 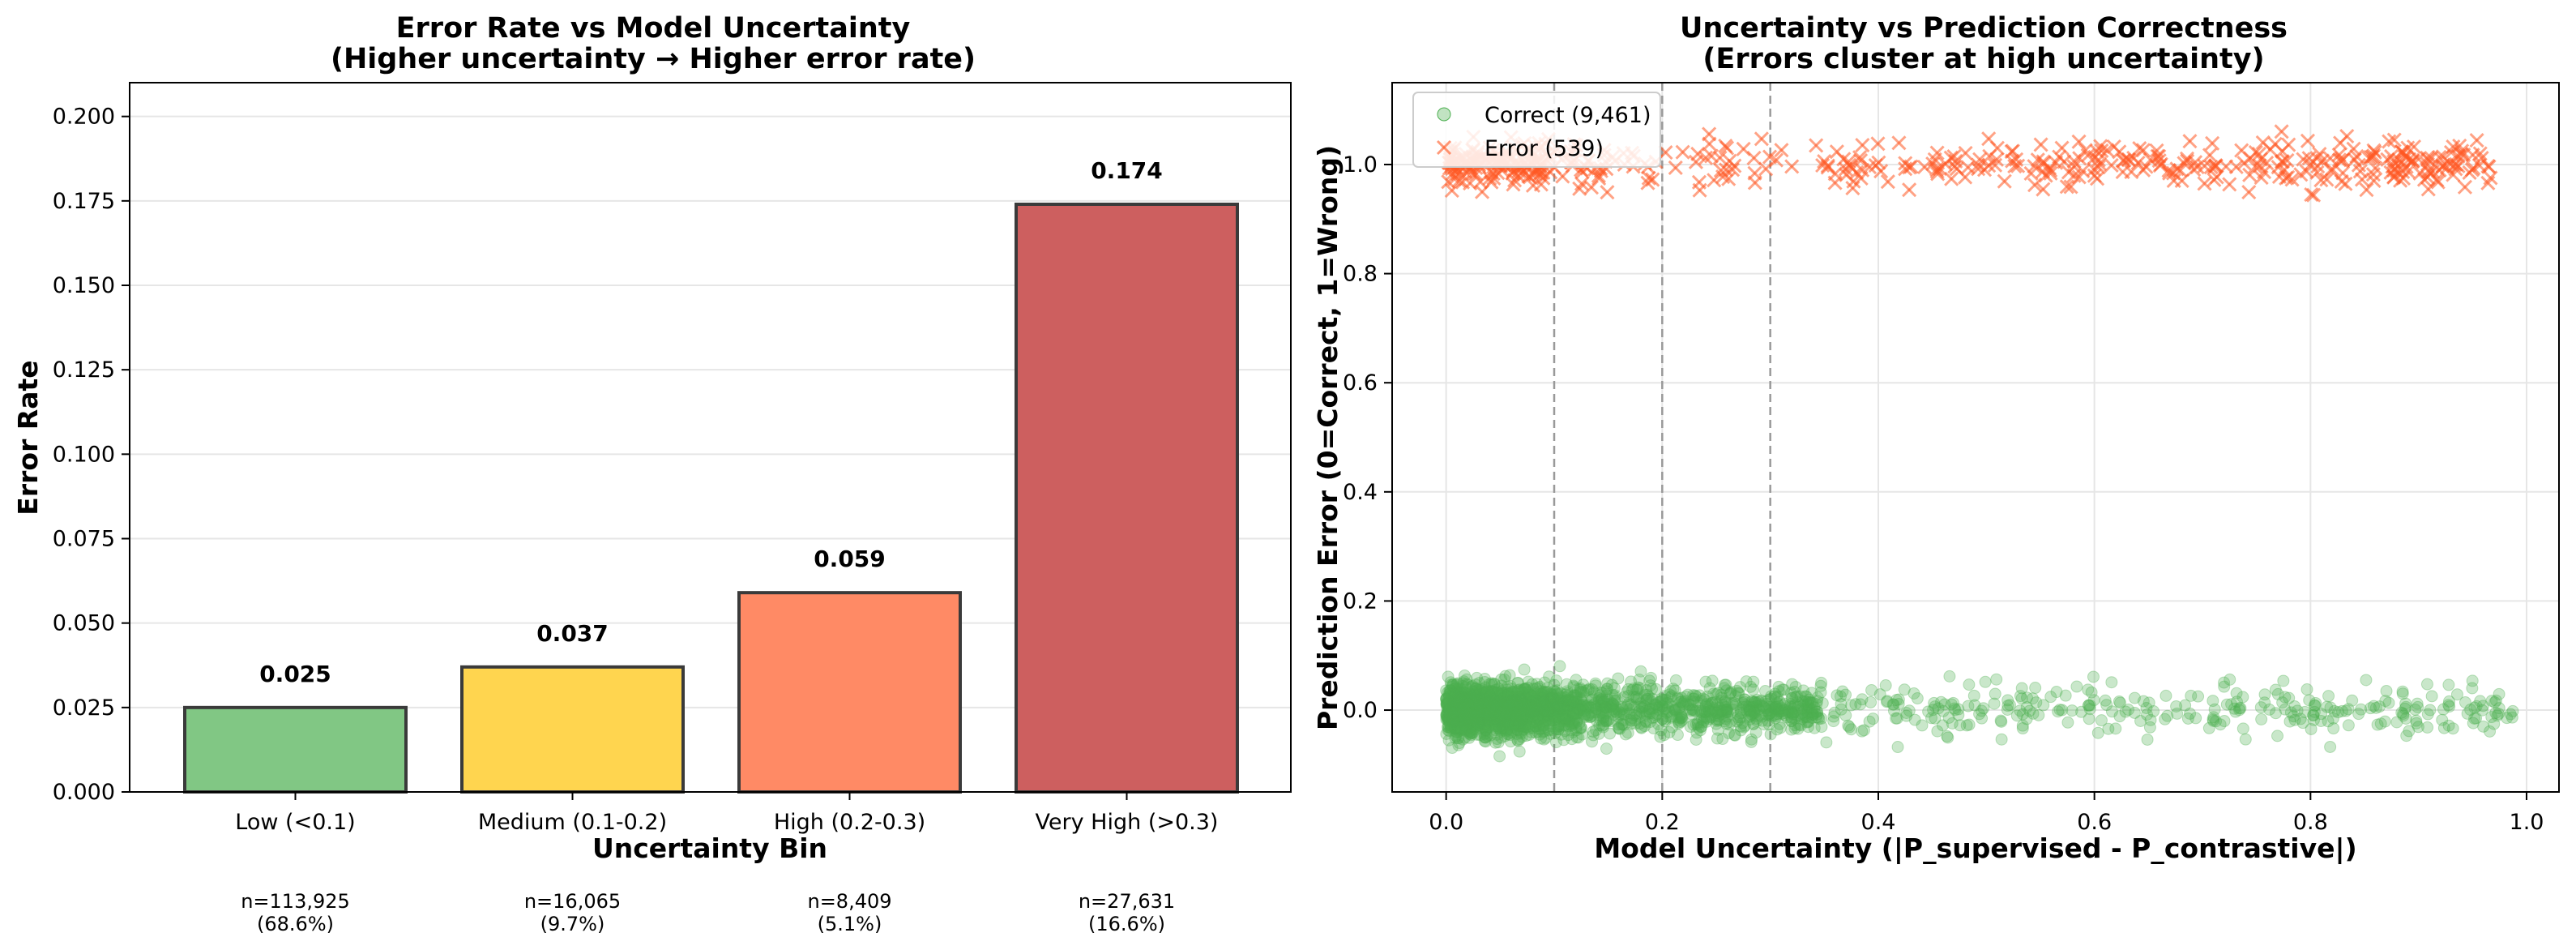 I want to click on bar-chart-y-axis-label: Error Rate, so click(x=28, y=437).